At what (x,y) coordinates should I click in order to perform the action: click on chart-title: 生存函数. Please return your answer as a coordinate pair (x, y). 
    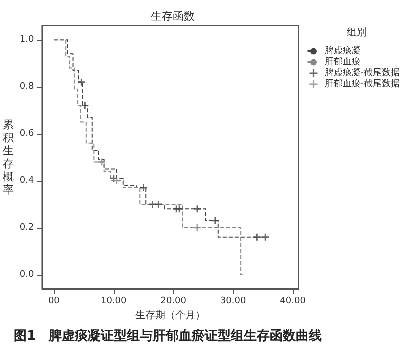
    Looking at the image, I should click on (173, 16).